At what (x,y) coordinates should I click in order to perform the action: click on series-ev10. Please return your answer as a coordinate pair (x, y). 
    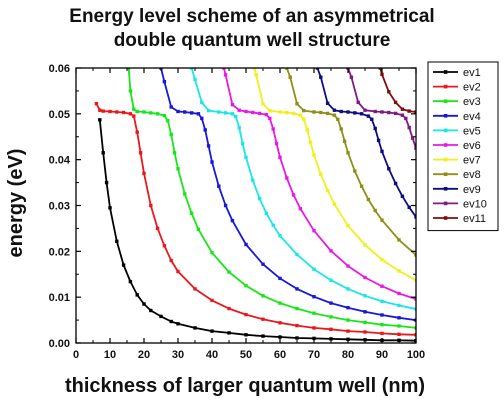
    Looking at the image, I should click on (381, 109).